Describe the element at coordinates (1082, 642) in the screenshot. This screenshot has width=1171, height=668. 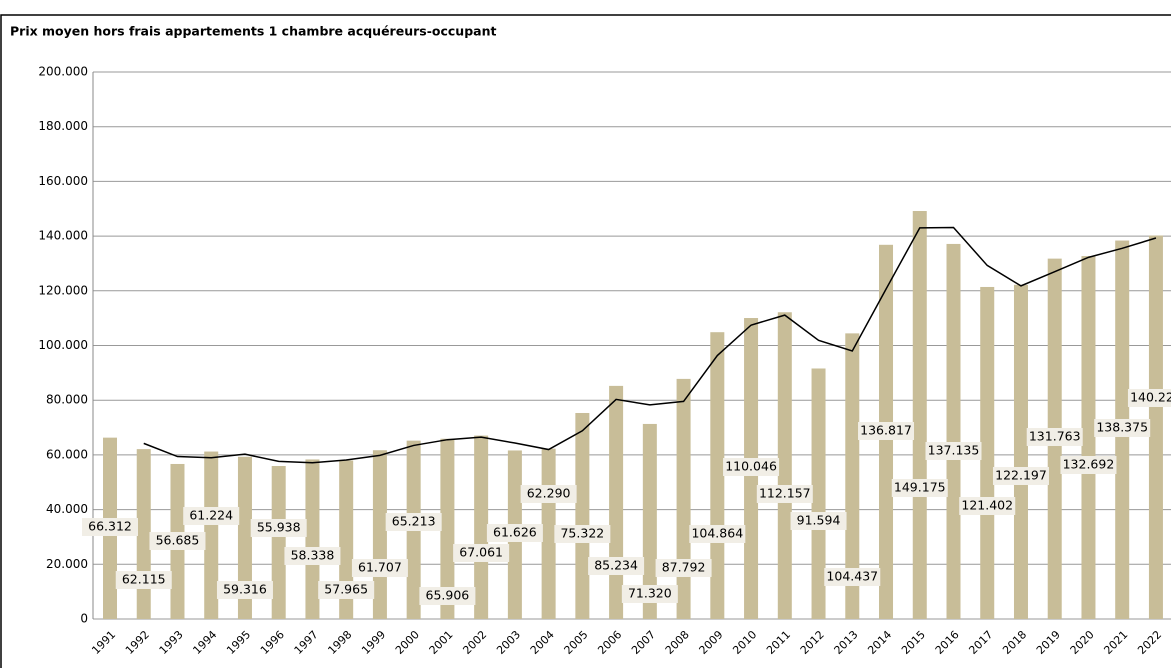
I see `x-tick-label: 2020` at that location.